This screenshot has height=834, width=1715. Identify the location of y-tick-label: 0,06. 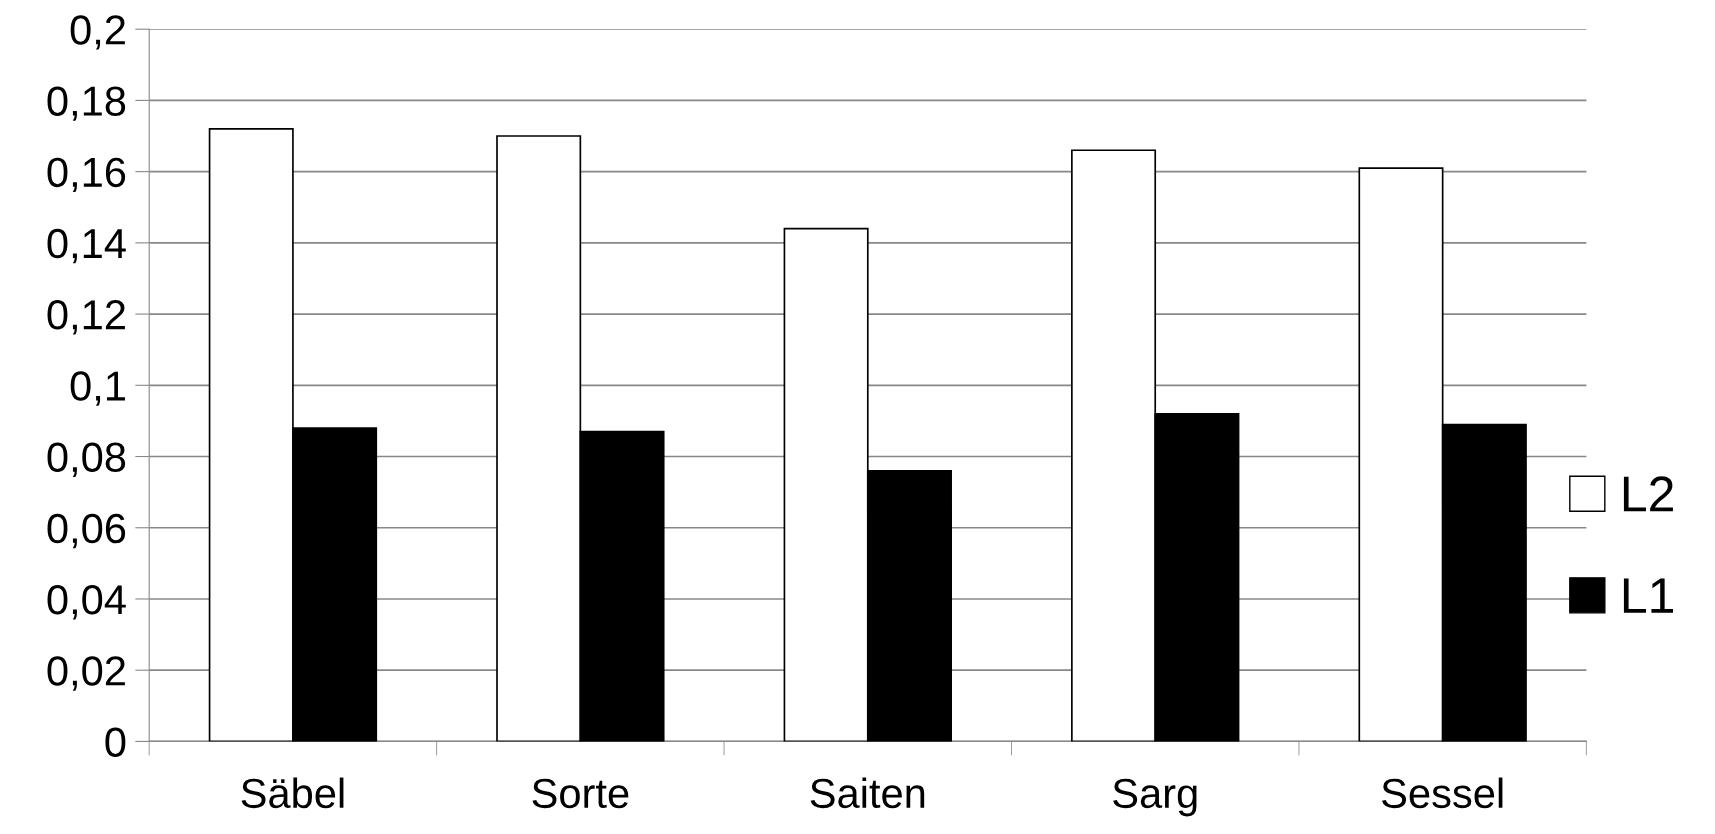
(86, 531).